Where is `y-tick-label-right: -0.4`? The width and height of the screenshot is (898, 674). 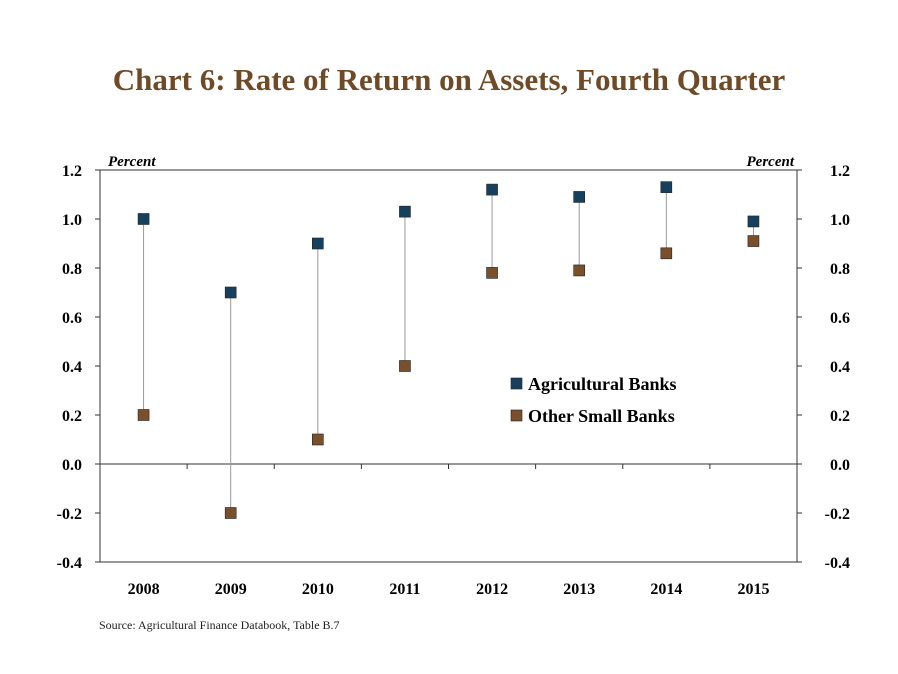 y-tick-label-right: -0.4 is located at coordinates (837, 563).